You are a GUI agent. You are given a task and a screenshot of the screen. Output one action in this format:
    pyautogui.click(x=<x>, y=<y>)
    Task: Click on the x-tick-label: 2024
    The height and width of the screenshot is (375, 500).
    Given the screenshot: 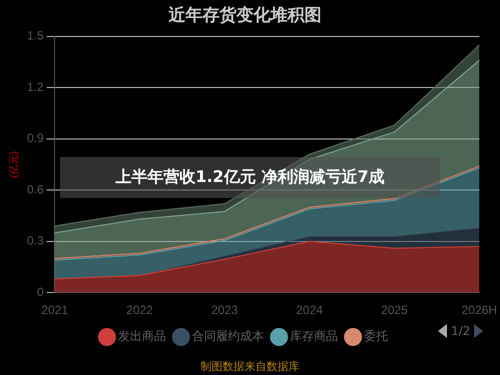 What is the action you would take?
    pyautogui.click(x=310, y=310)
    